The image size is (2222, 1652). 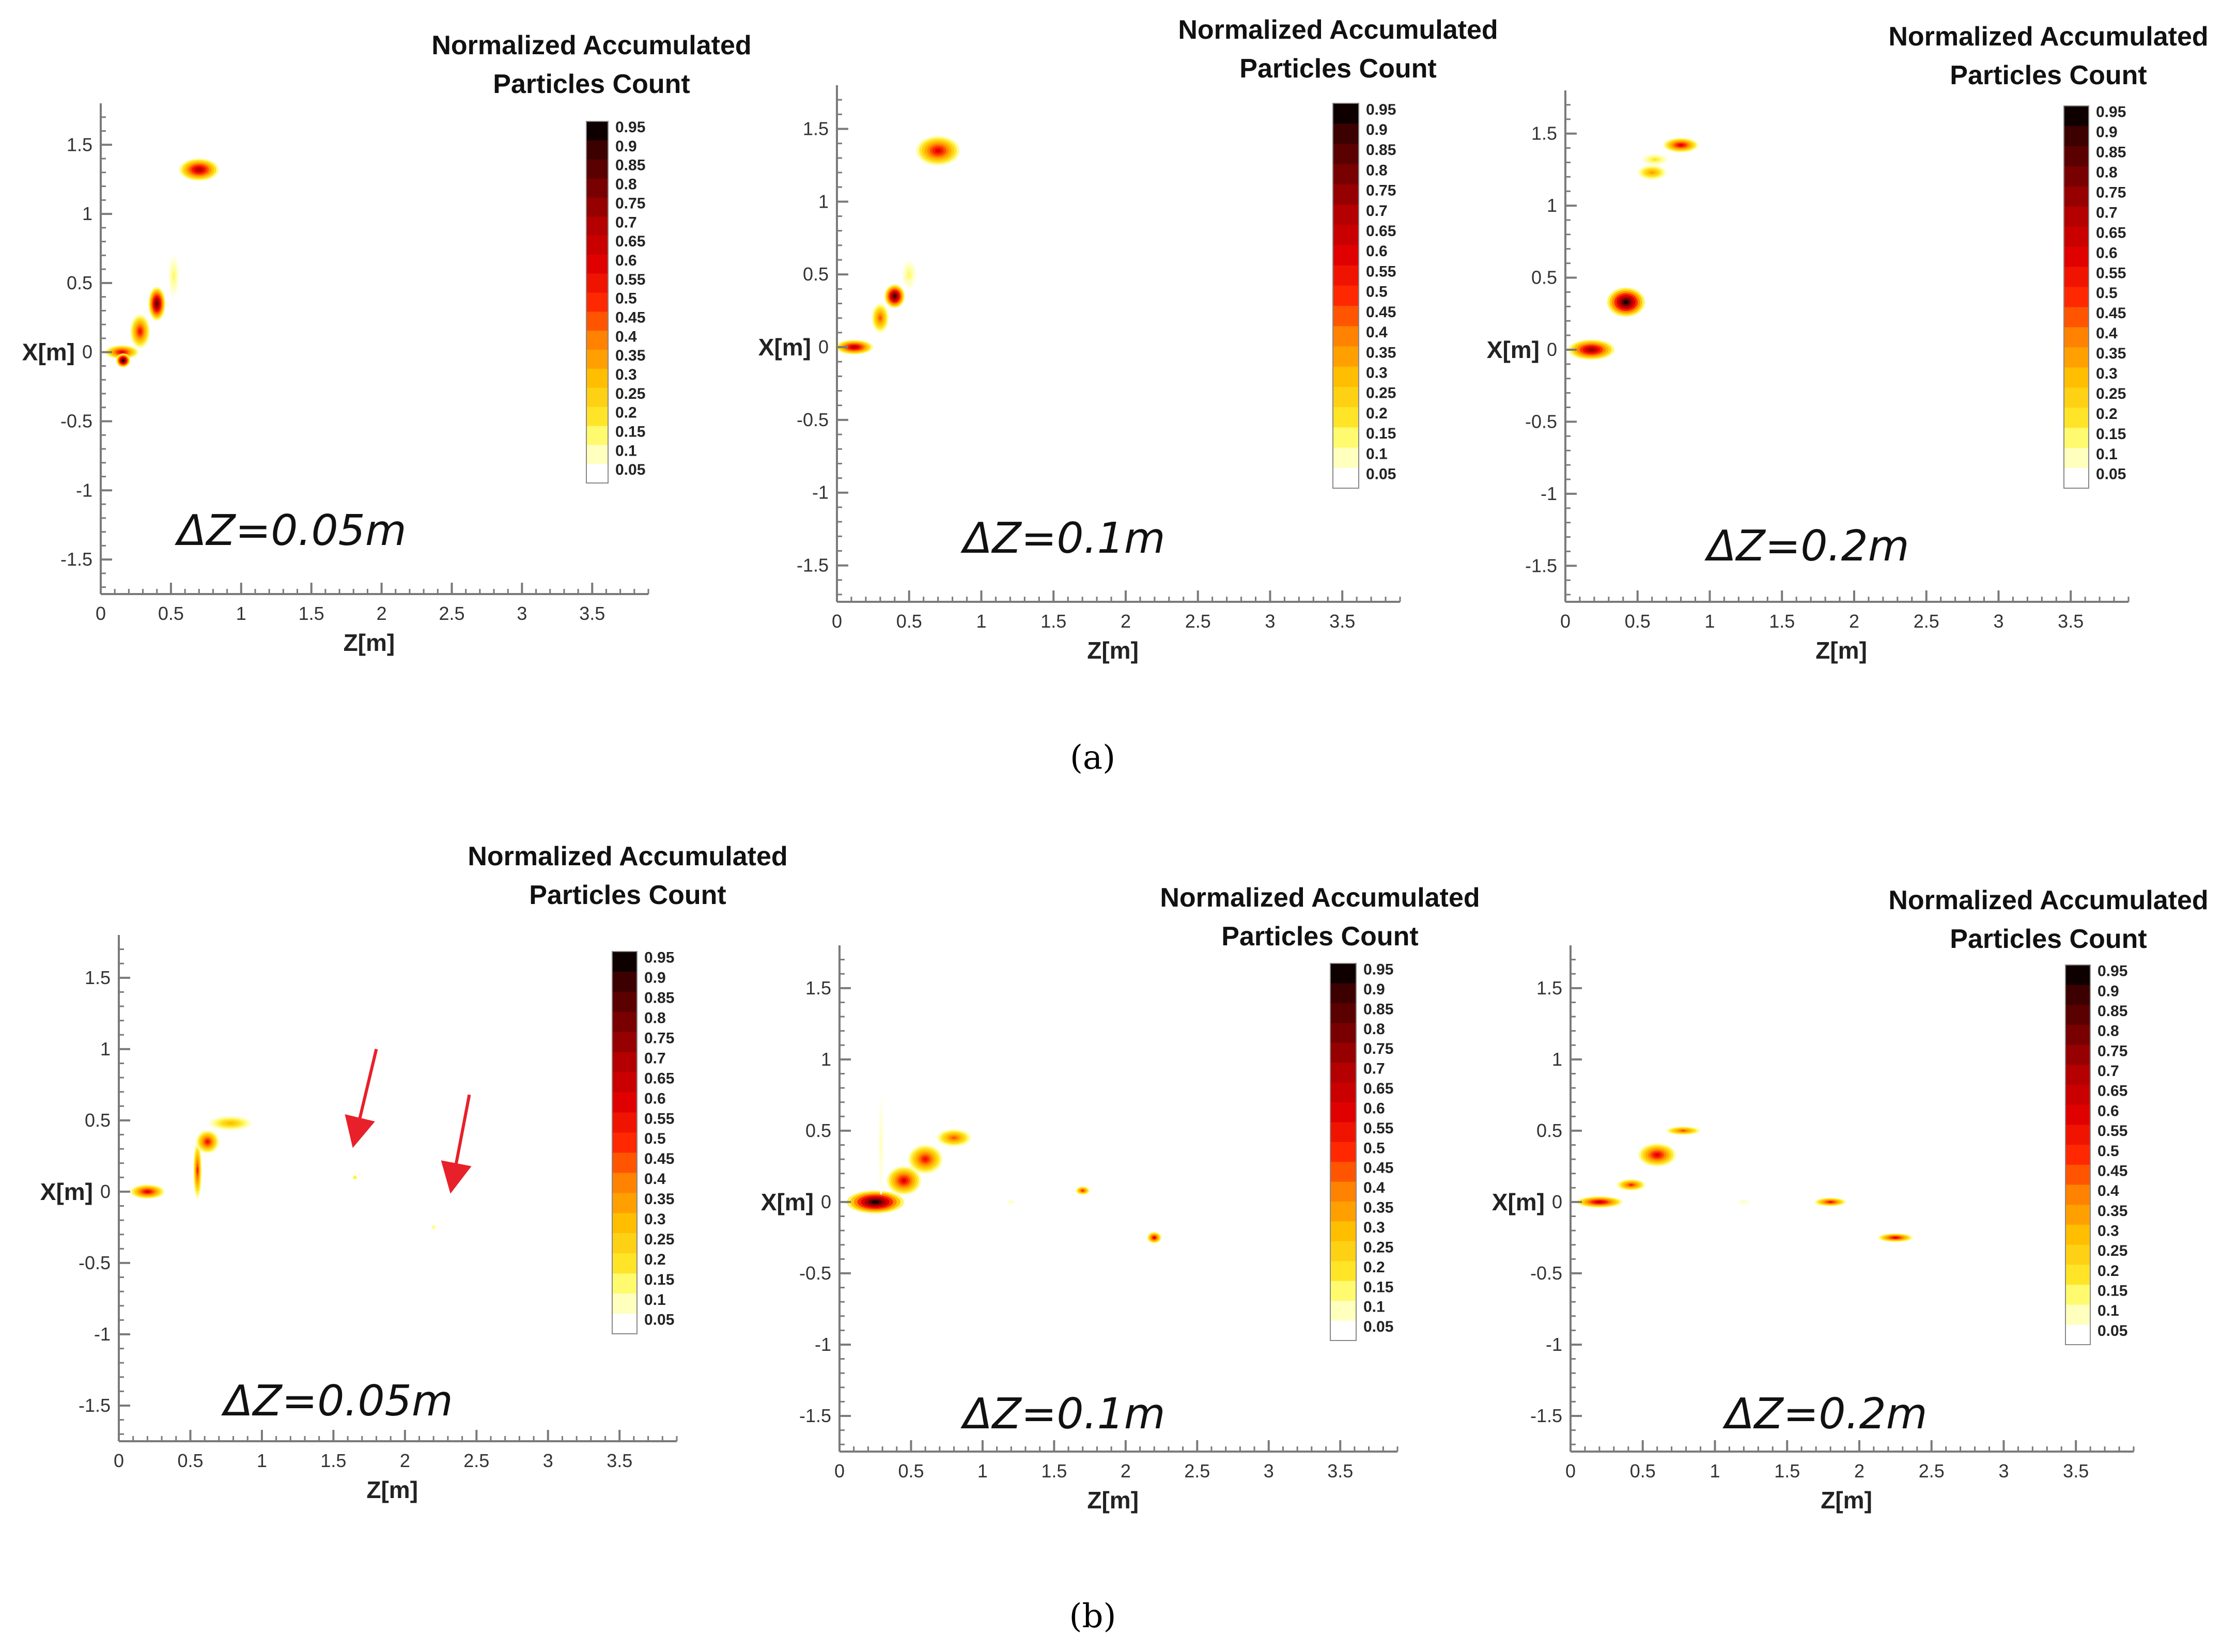 What do you see at coordinates (630, 317) in the screenshot?
I see `colorbar-level-label: 0.45` at bounding box center [630, 317].